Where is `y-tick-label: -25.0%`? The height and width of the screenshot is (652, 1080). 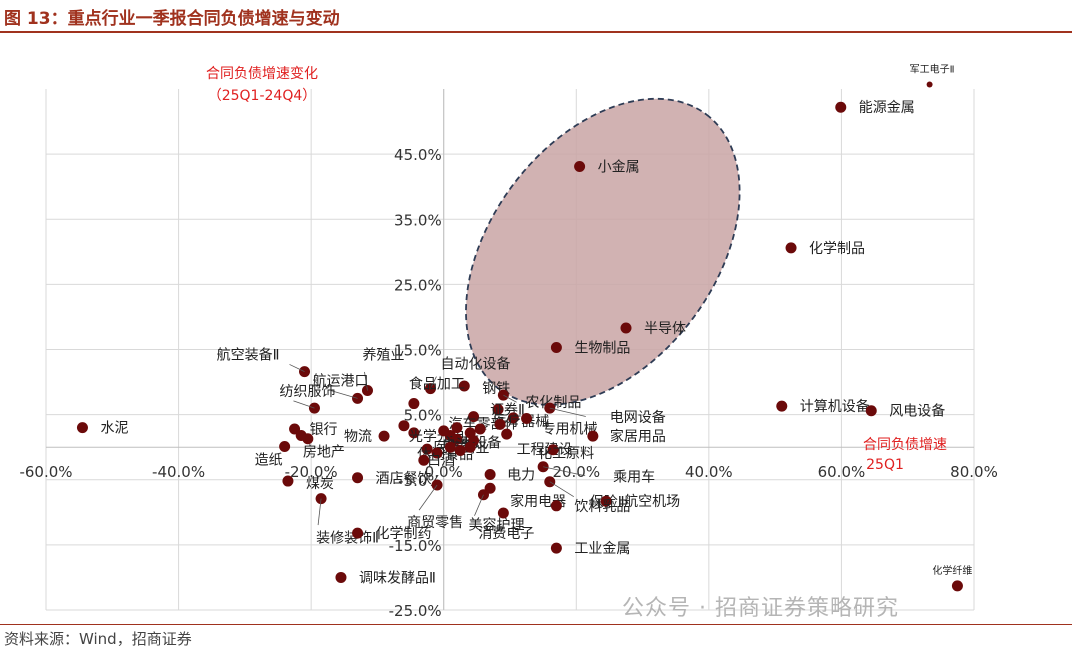
y-tick-label: -25.0% is located at coordinates (415, 611).